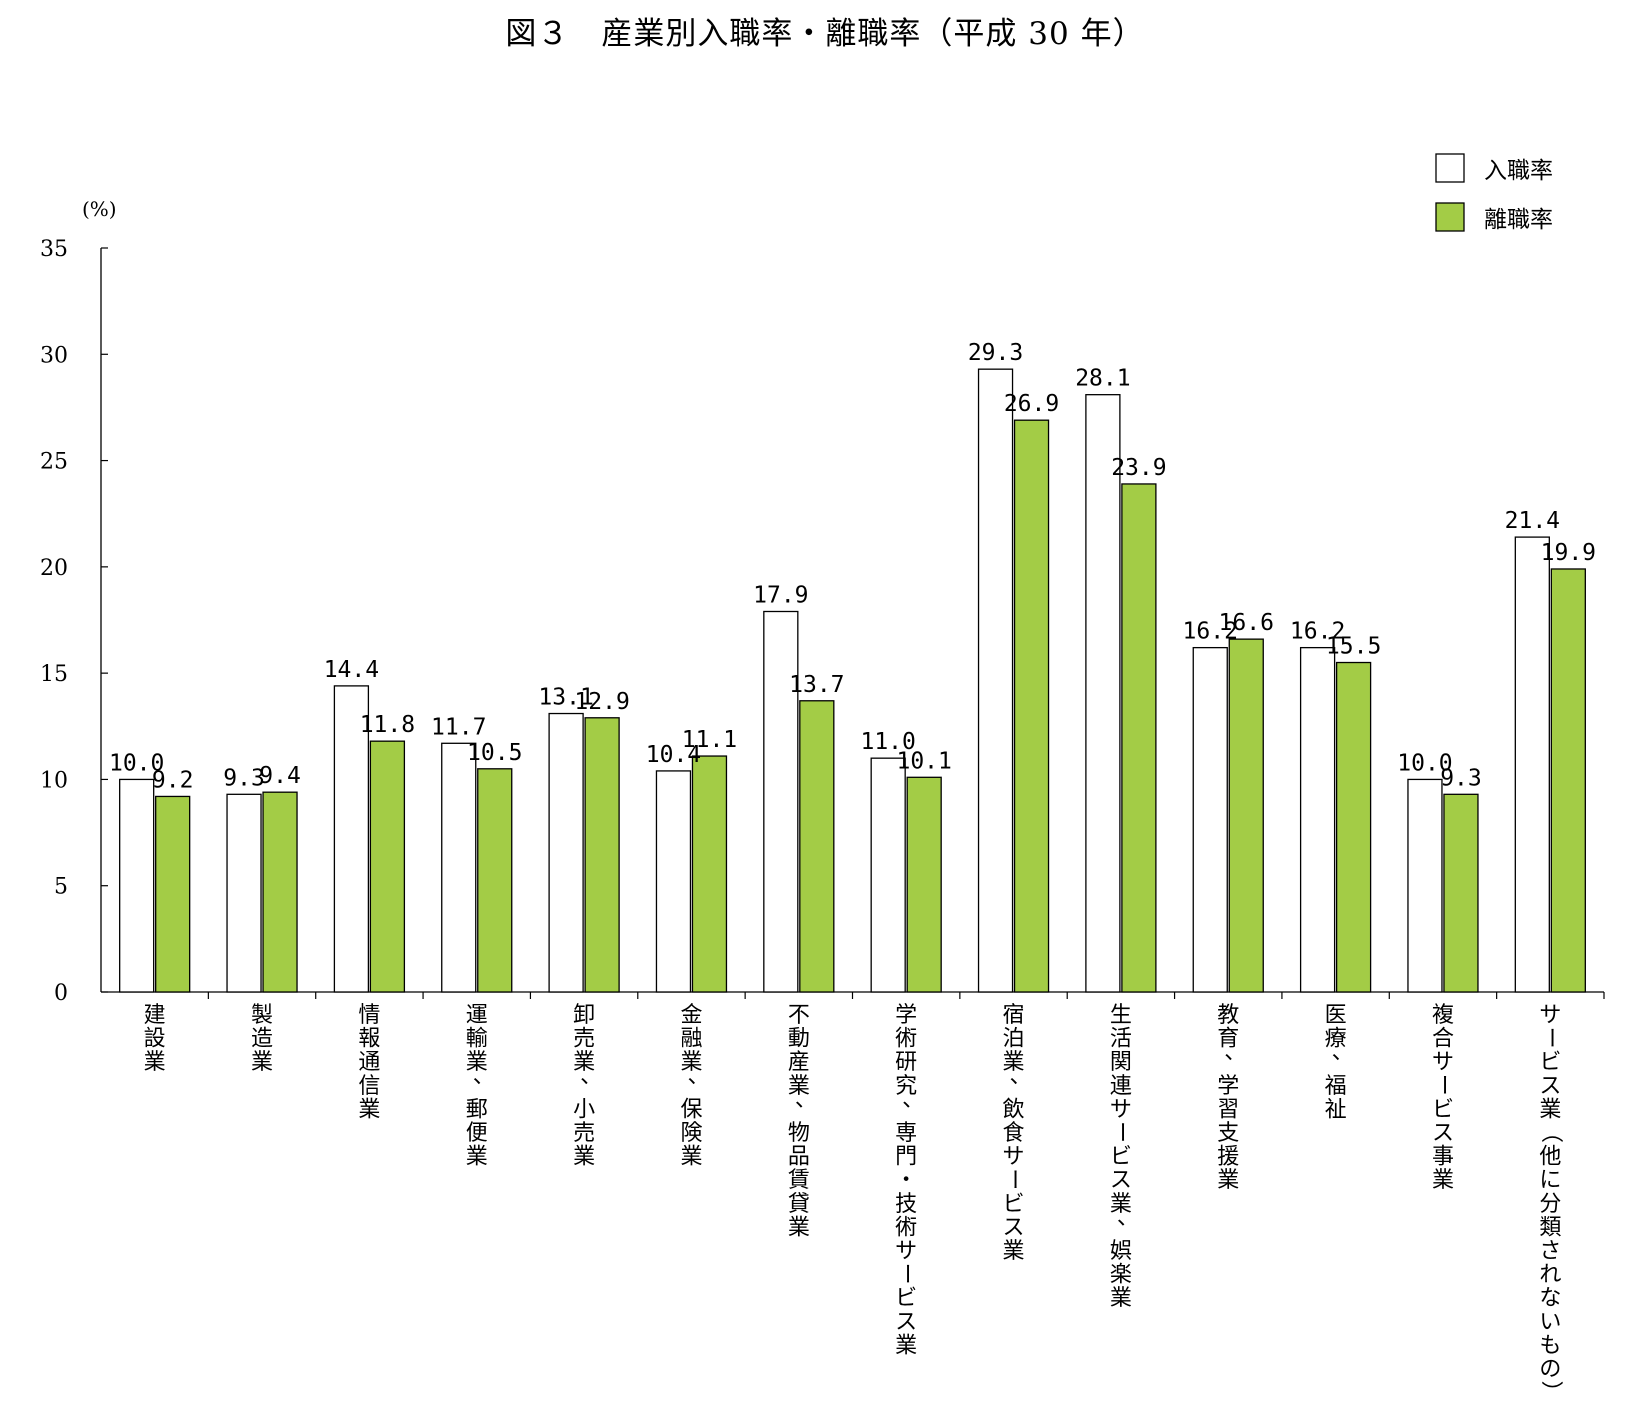 This screenshot has width=1650, height=1402. What do you see at coordinates (1228, 1015) in the screenshot?
I see `svg-text: 教` at bounding box center [1228, 1015].